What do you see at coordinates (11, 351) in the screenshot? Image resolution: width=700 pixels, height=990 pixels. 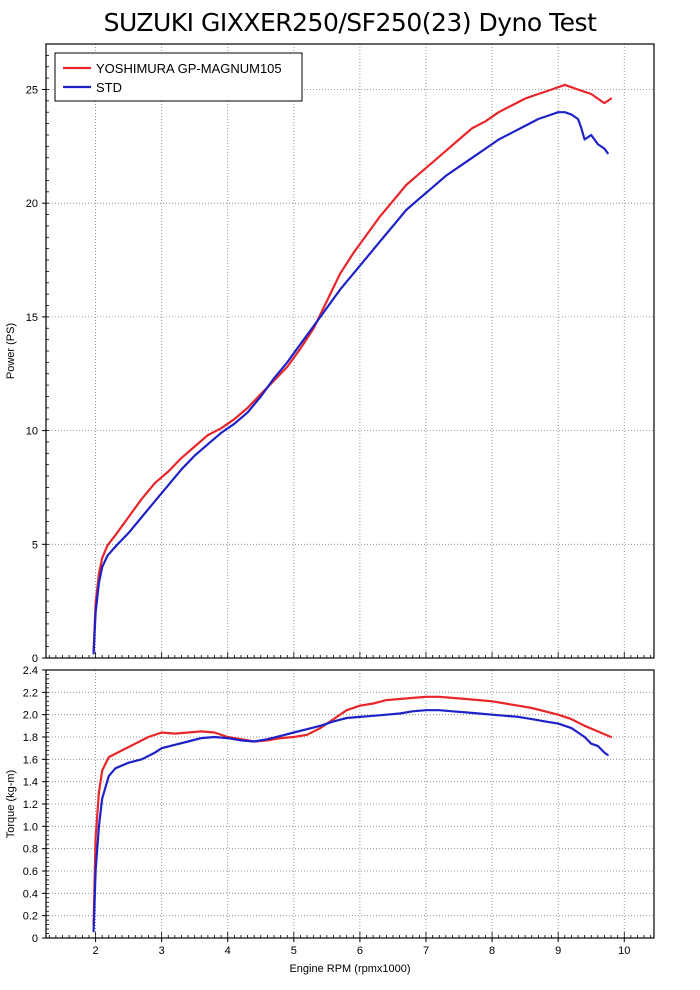 I see `y-axis-title: Power (PS)` at bounding box center [11, 351].